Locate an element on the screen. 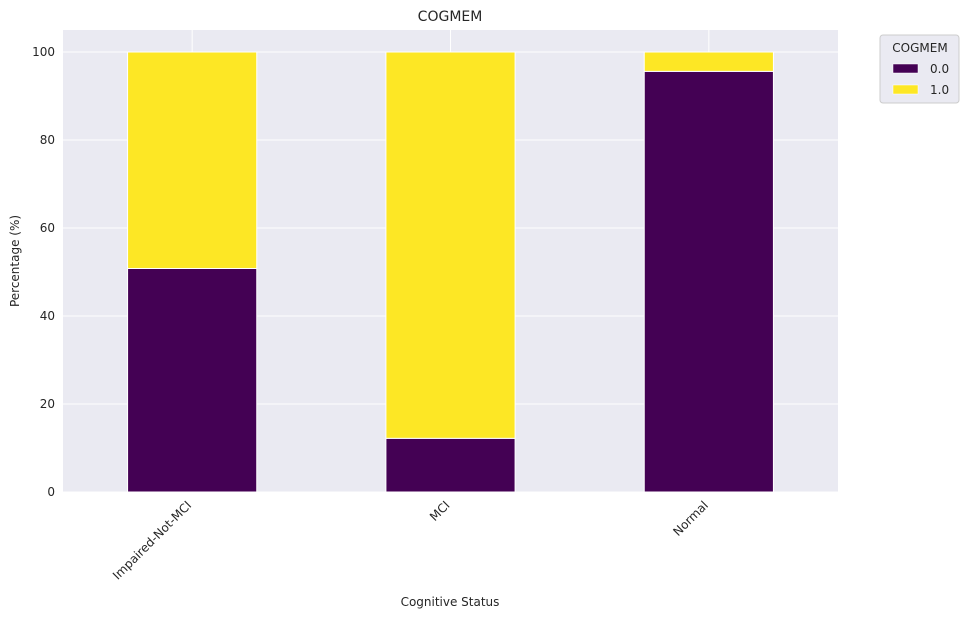 The image size is (968, 619). x-tick-label: MCI is located at coordinates (440, 511).